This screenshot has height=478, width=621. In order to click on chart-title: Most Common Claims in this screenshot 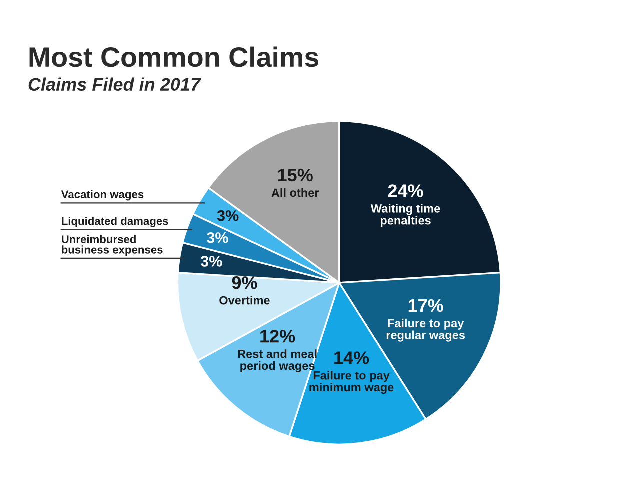, I will do `click(174, 57)`.